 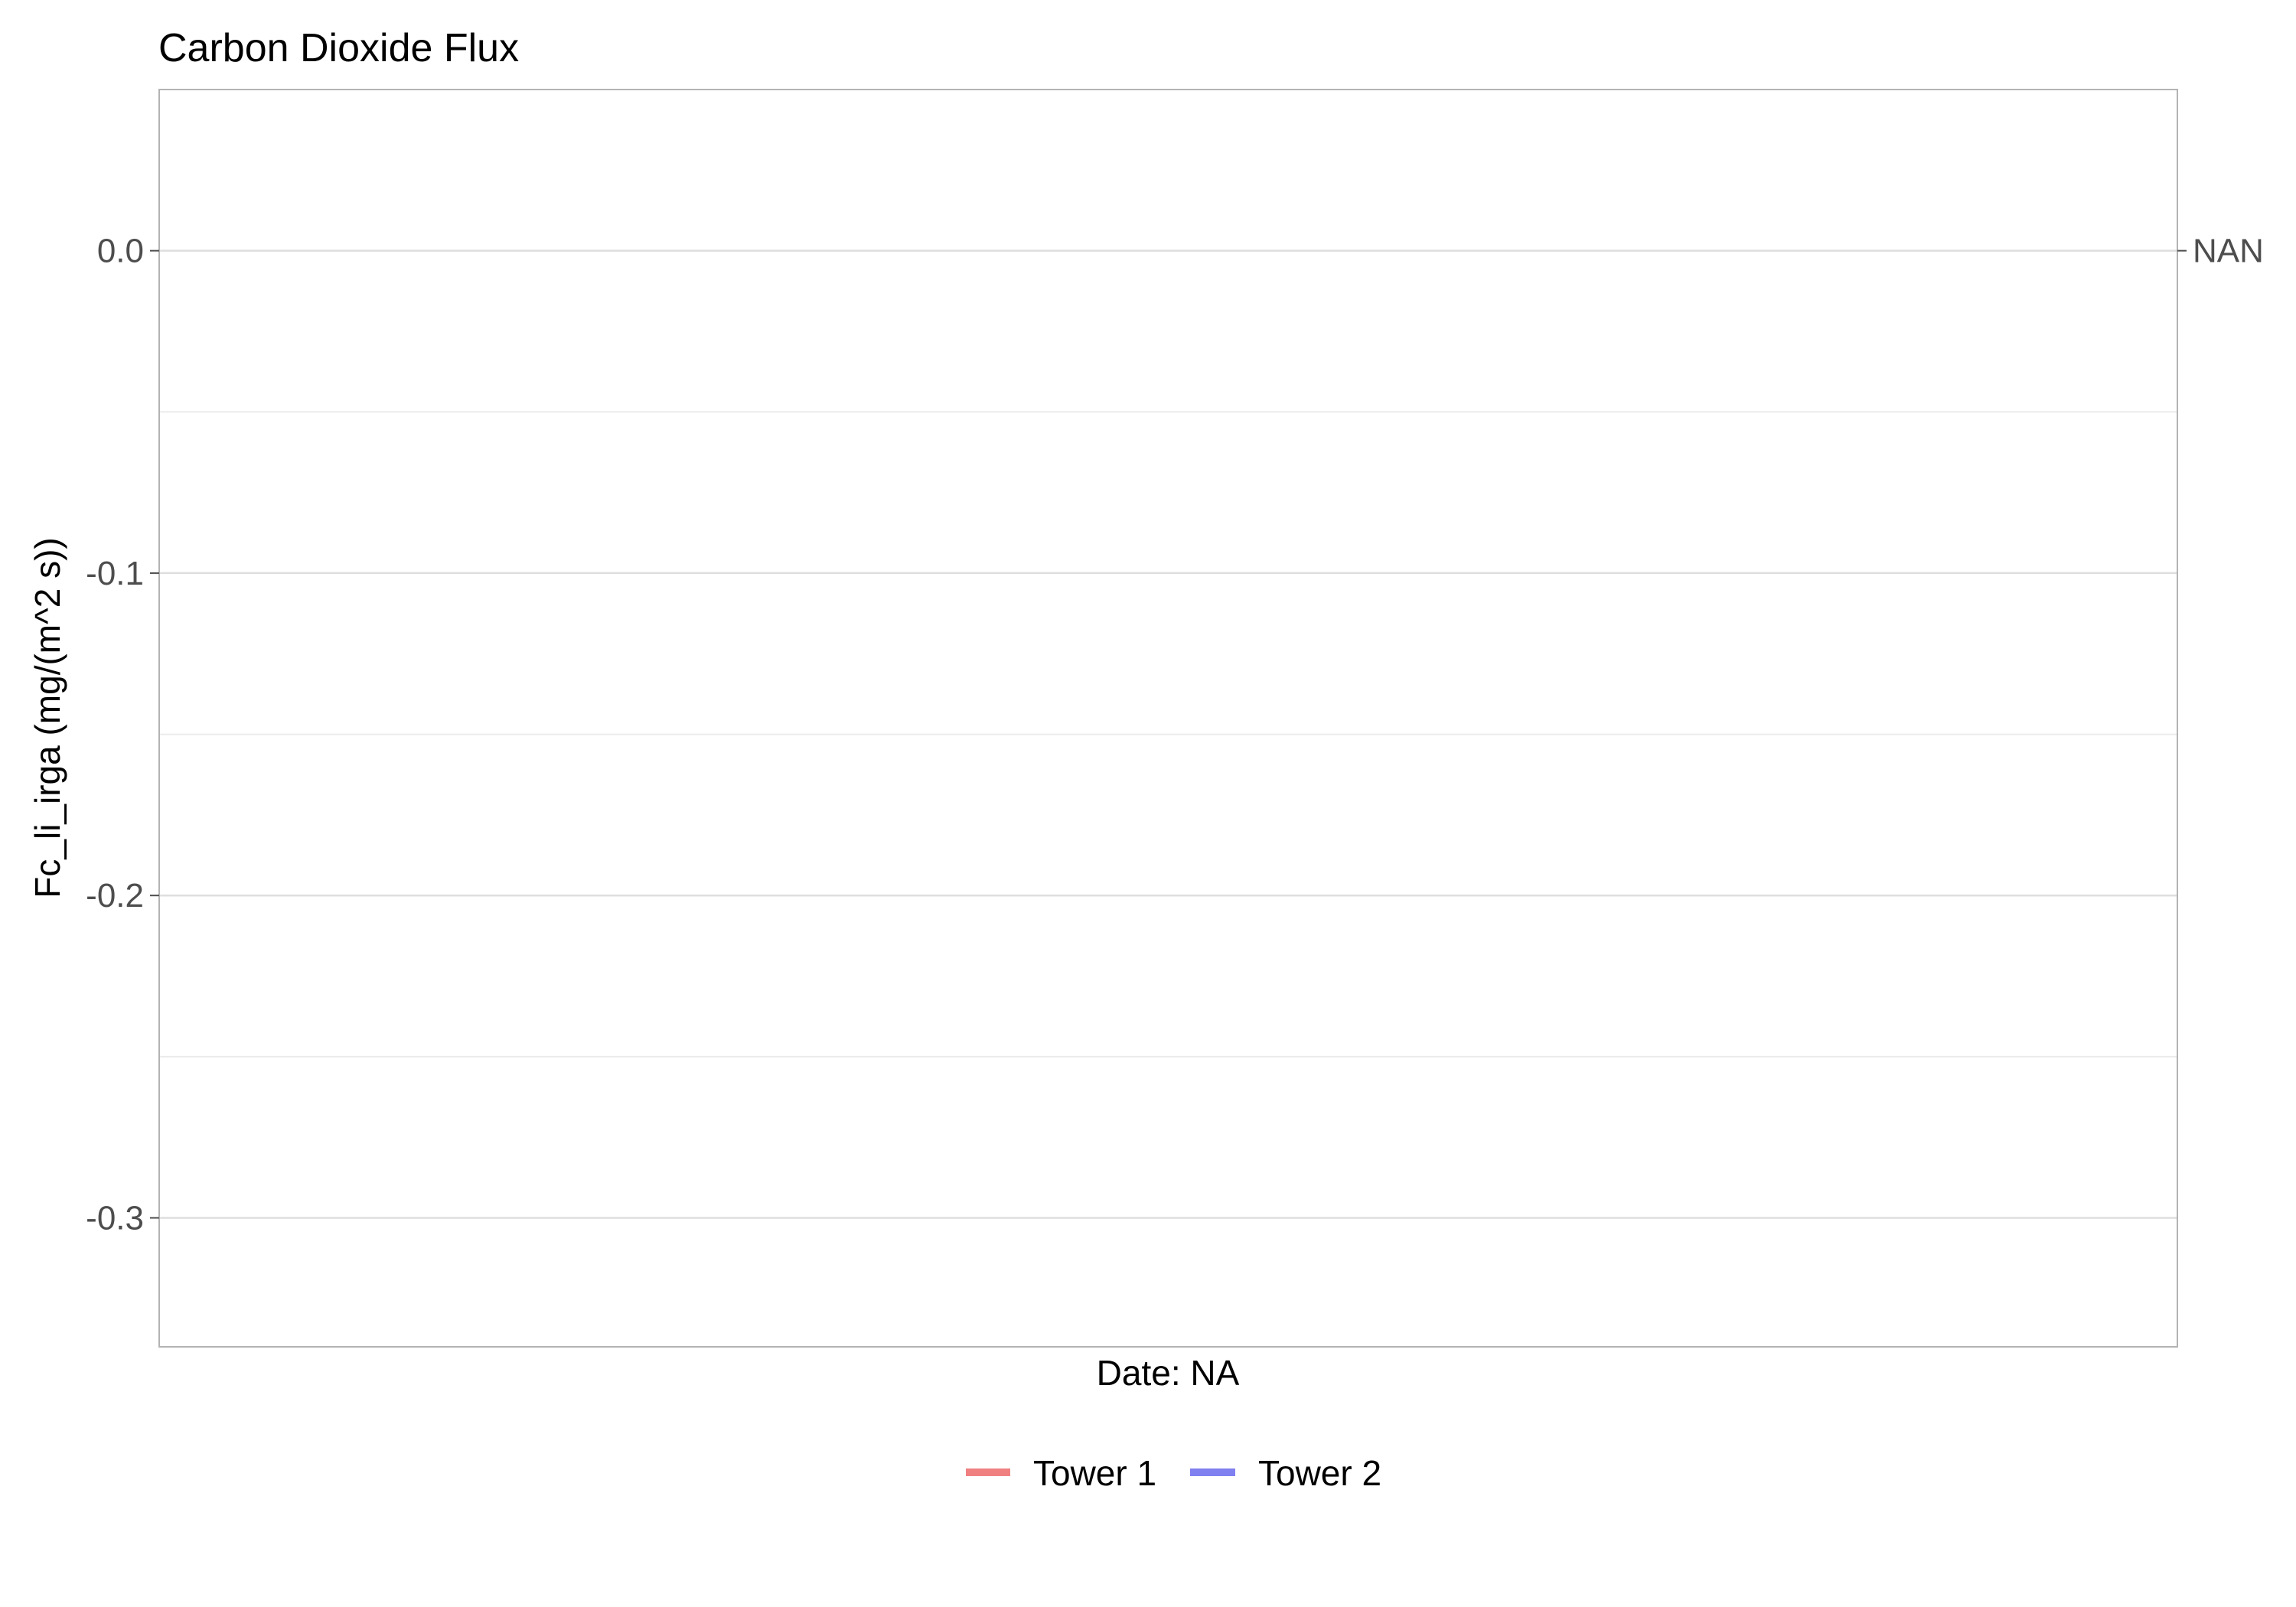 I want to click on y-tick-label: -0.3, so click(x=115, y=1218).